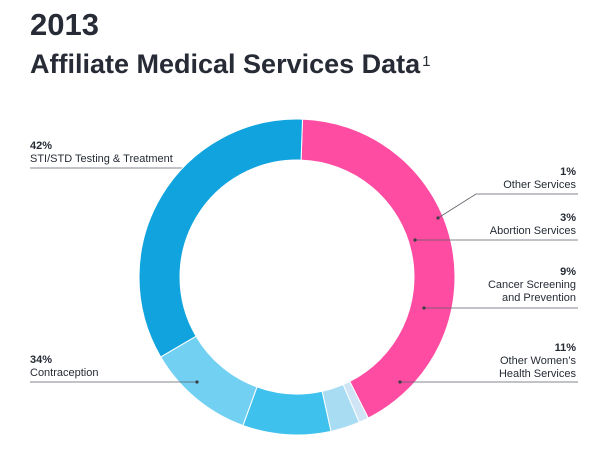 This screenshot has height=454, width=600. I want to click on slice-name: STI/STD Testing & Treatment, so click(101, 159).